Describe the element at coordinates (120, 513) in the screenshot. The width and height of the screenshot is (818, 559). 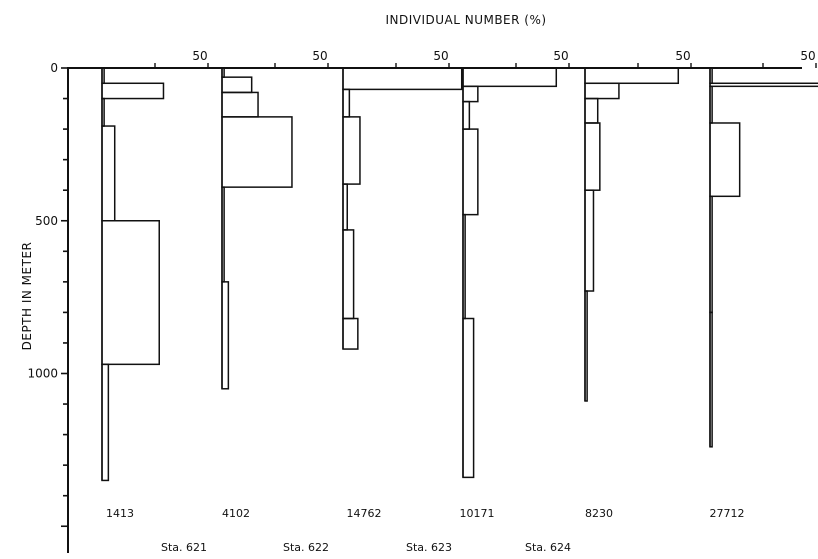
I see `total-count-label: 1413` at that location.